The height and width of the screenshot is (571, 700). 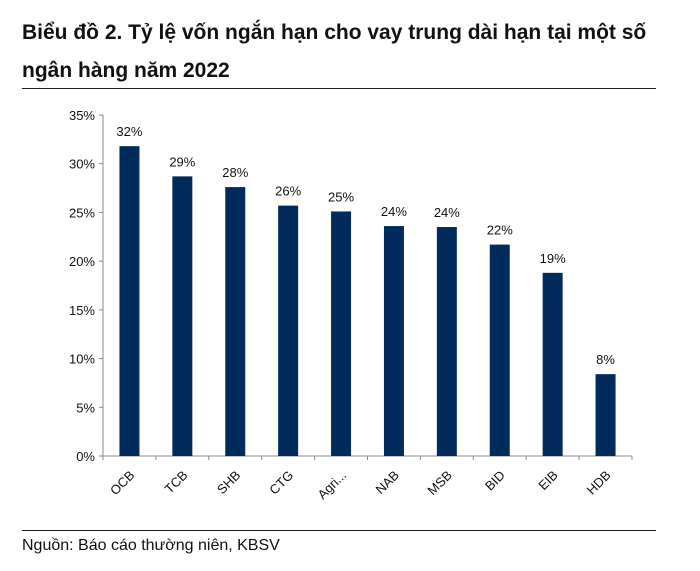 I want to click on data-label: 8%, so click(x=605, y=359).